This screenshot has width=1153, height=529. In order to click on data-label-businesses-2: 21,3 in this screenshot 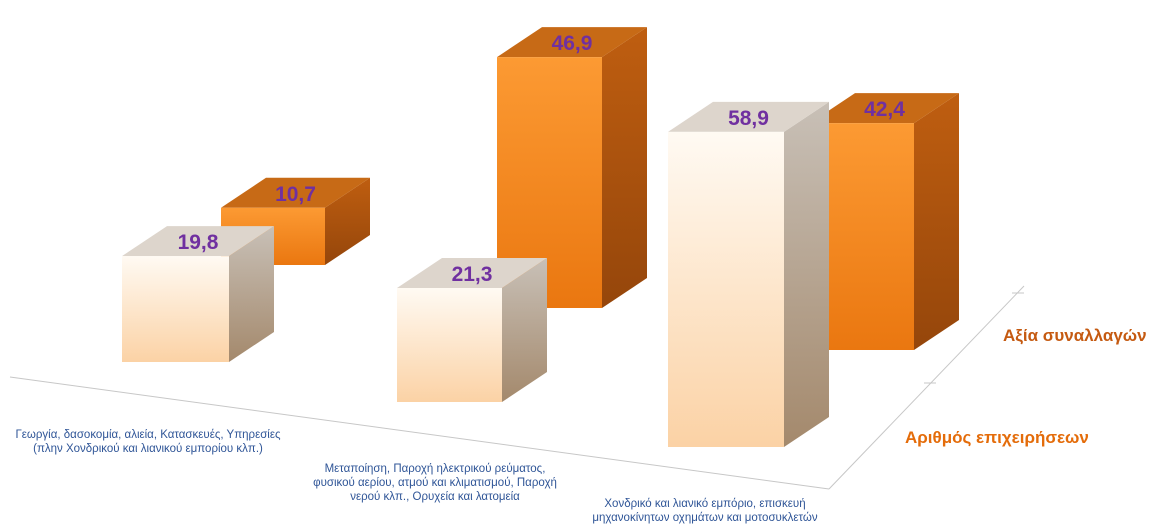, I will do `click(472, 274)`.